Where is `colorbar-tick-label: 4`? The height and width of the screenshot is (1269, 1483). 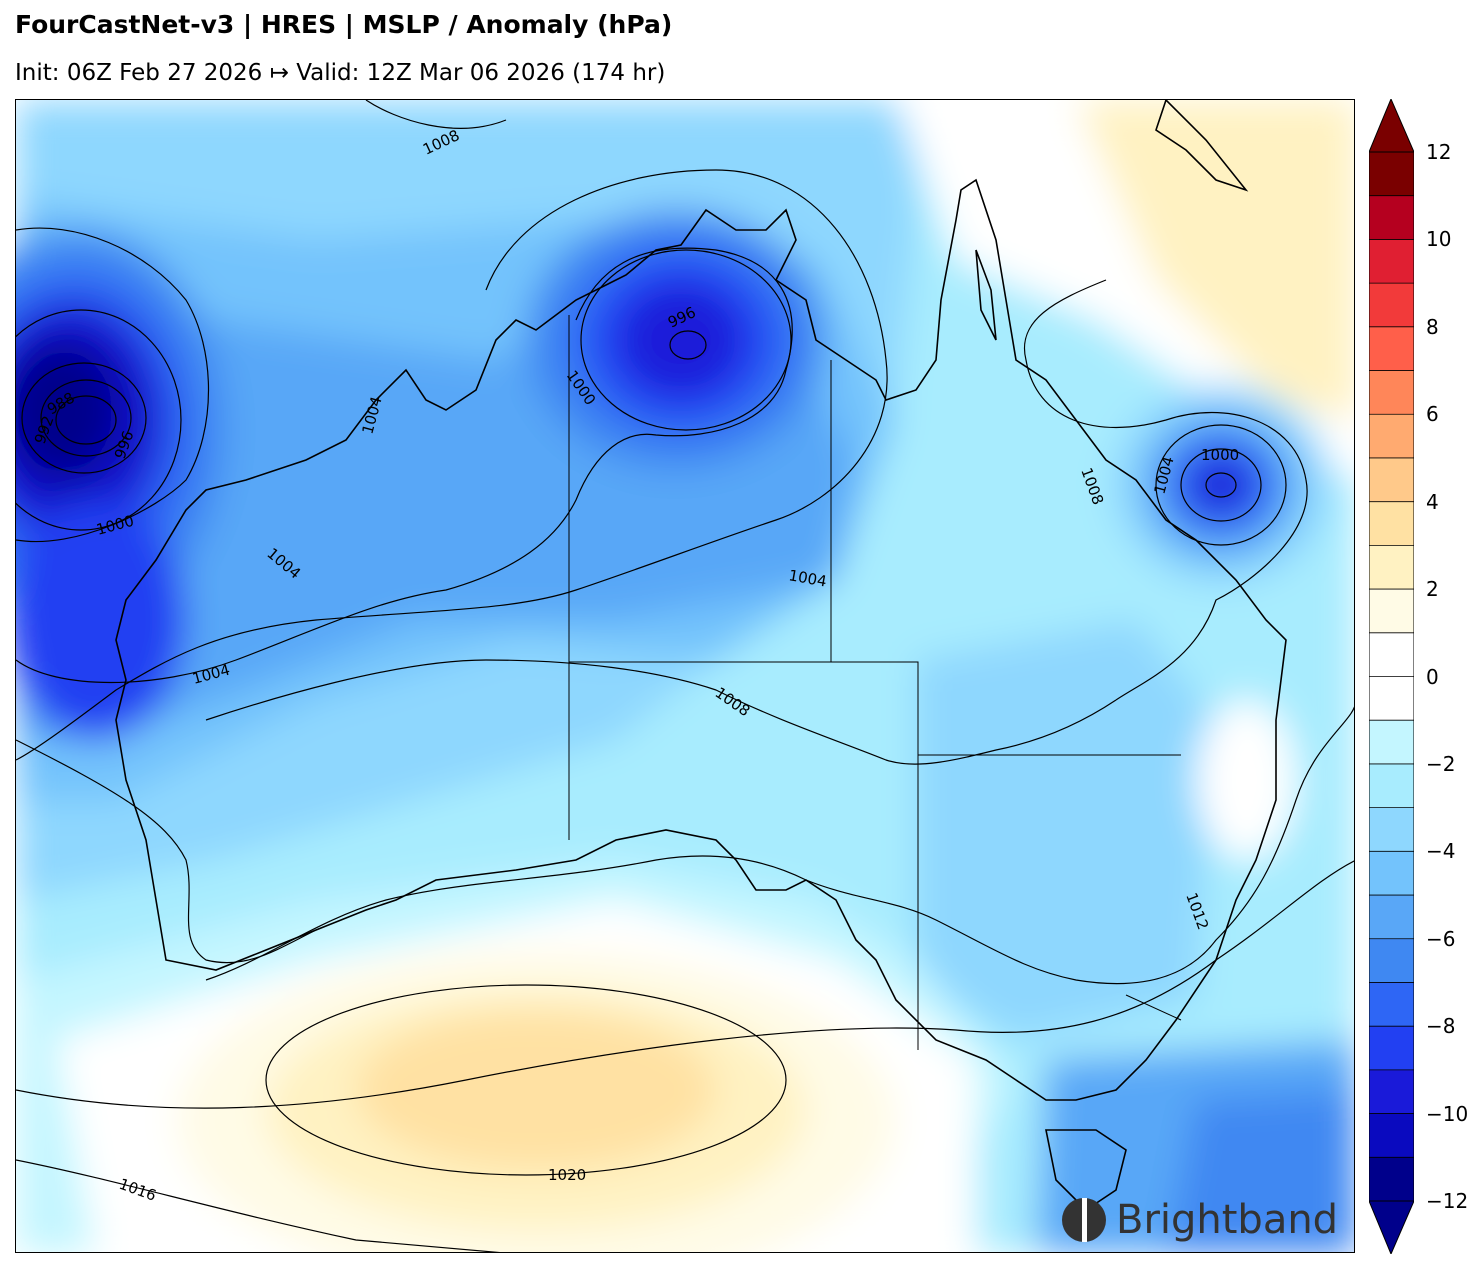
colorbar-tick-label: 4 is located at coordinates (1432, 501).